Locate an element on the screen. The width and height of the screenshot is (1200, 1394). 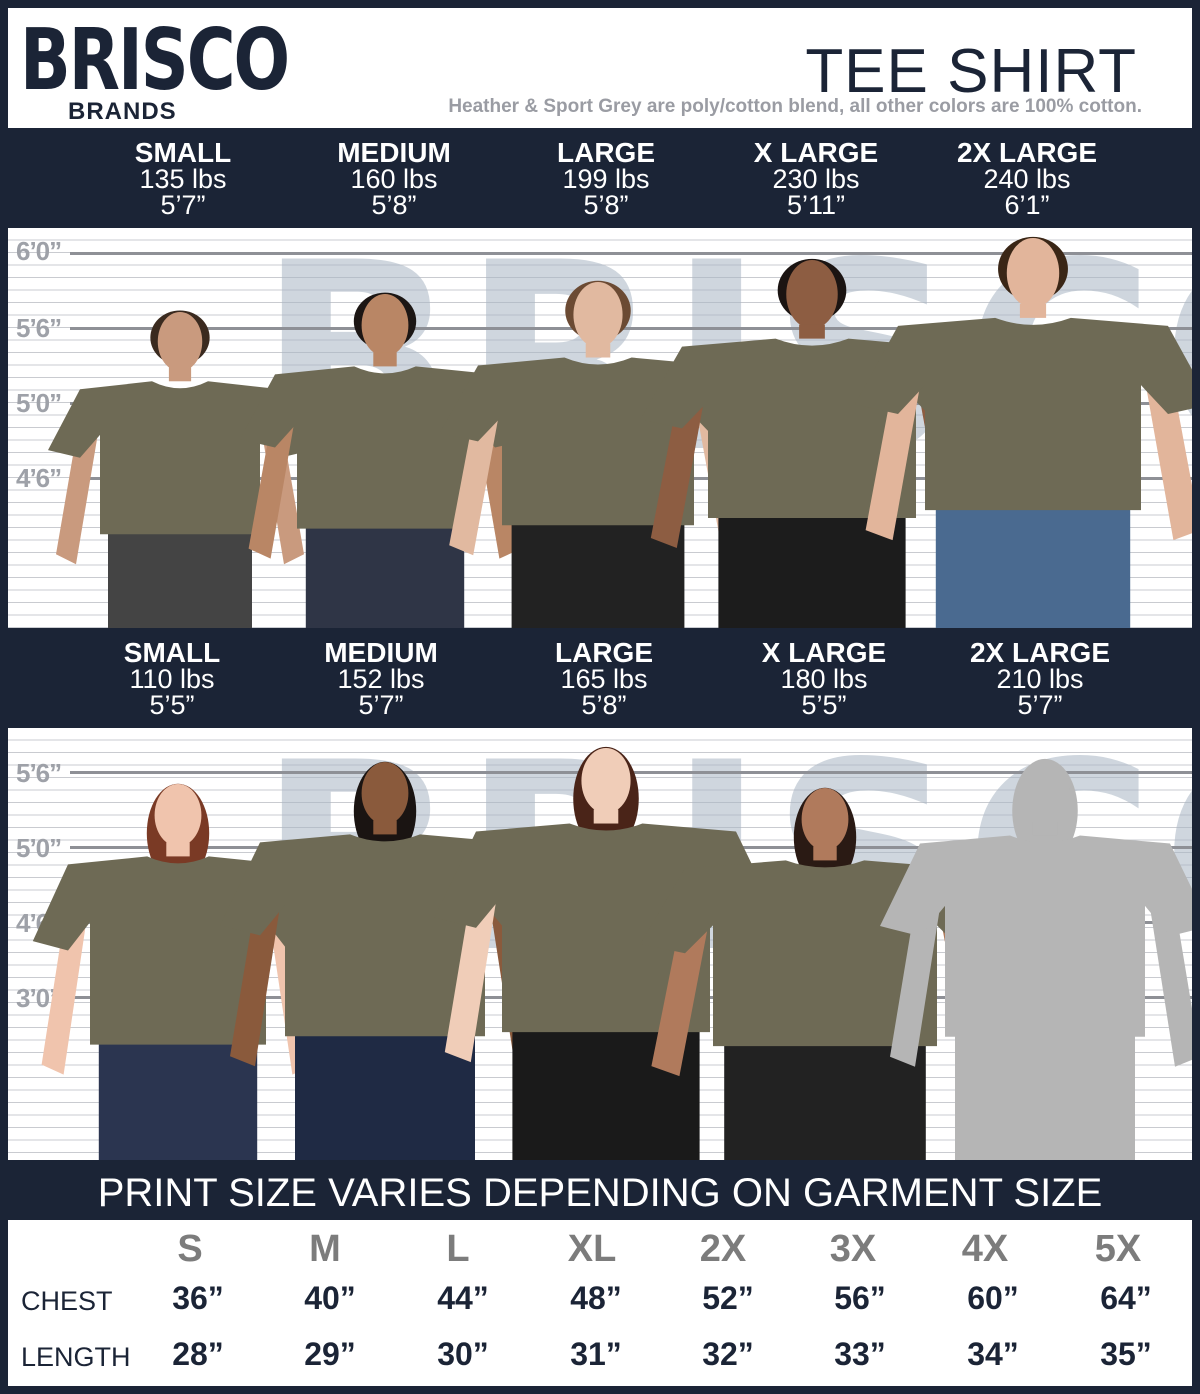
row-label-chest: CHEST is located at coordinates (67, 1301).